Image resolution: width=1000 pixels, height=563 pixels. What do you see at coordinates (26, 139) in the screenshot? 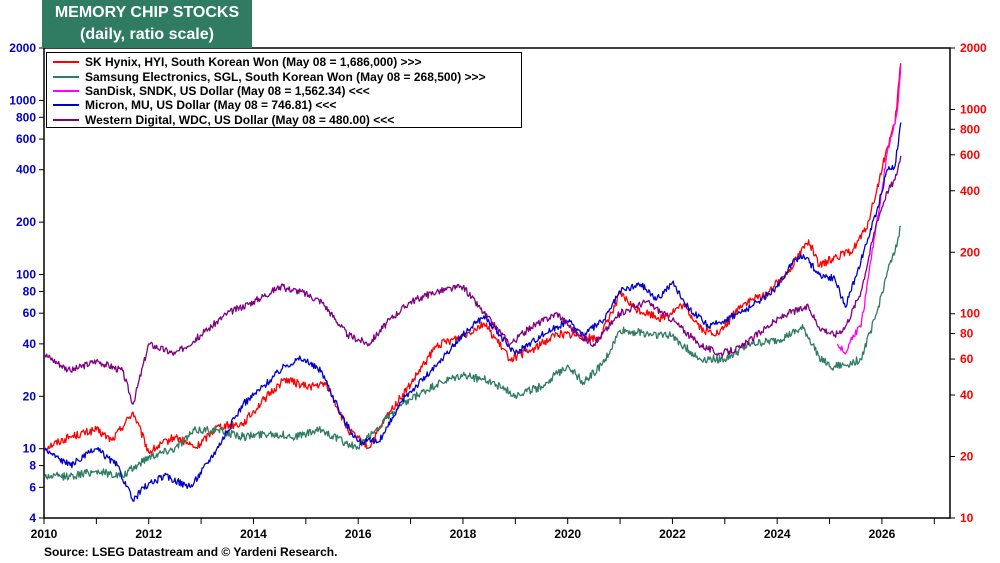
I see `left-tick-label: 600` at bounding box center [26, 139].